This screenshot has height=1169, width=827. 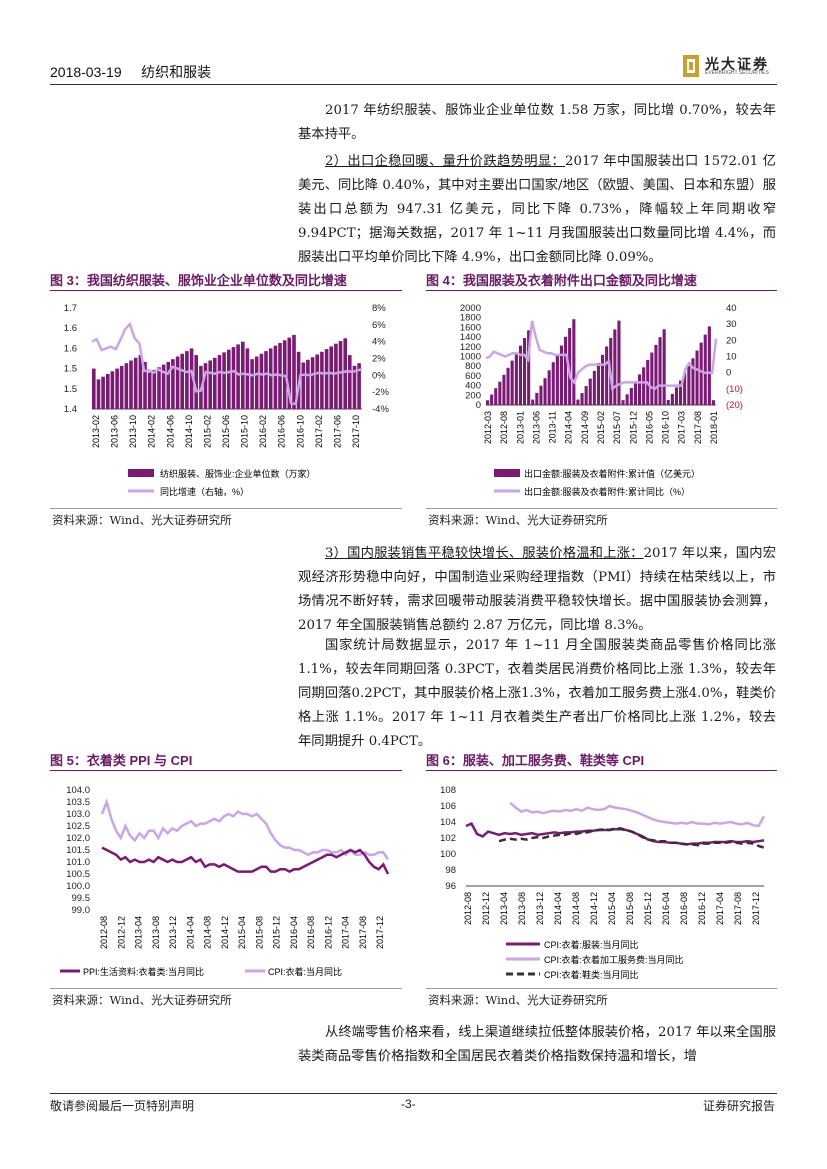 I want to click on x-tick-label: 2013-10, so click(x=133, y=431).